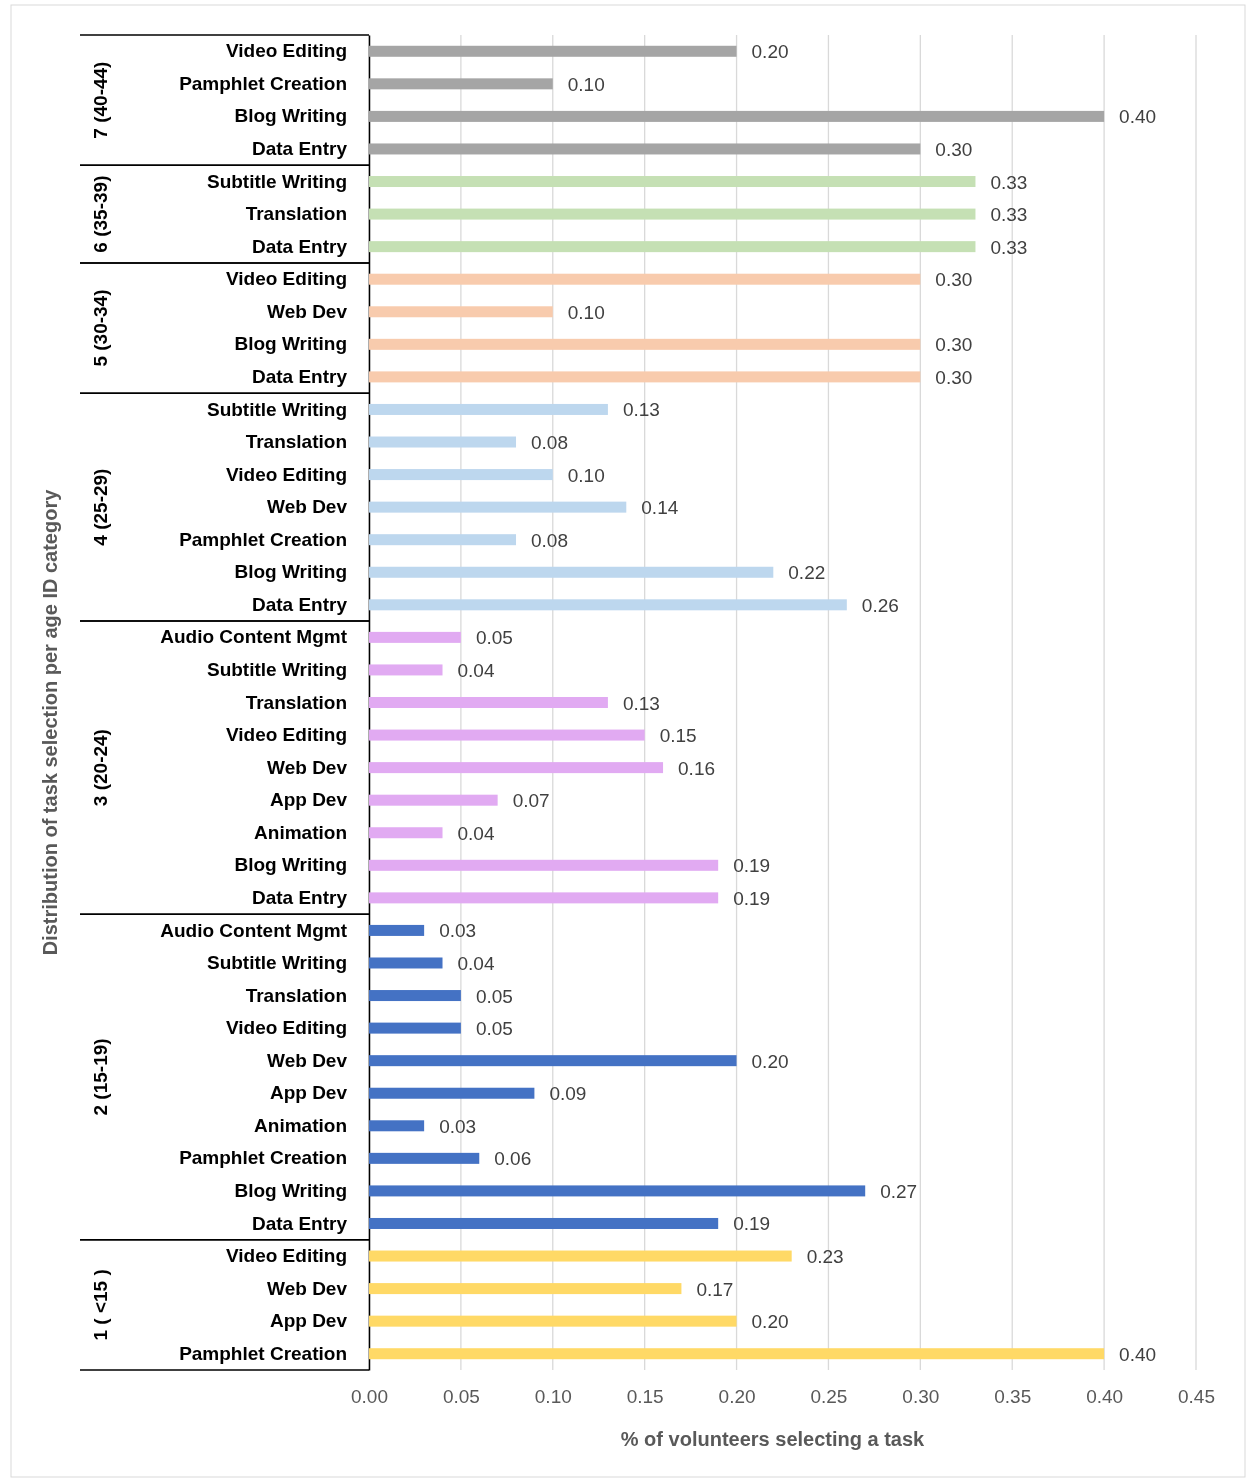 The height and width of the screenshot is (1481, 1248). What do you see at coordinates (899, 1191) in the screenshot?
I see `data-label: 0.27` at bounding box center [899, 1191].